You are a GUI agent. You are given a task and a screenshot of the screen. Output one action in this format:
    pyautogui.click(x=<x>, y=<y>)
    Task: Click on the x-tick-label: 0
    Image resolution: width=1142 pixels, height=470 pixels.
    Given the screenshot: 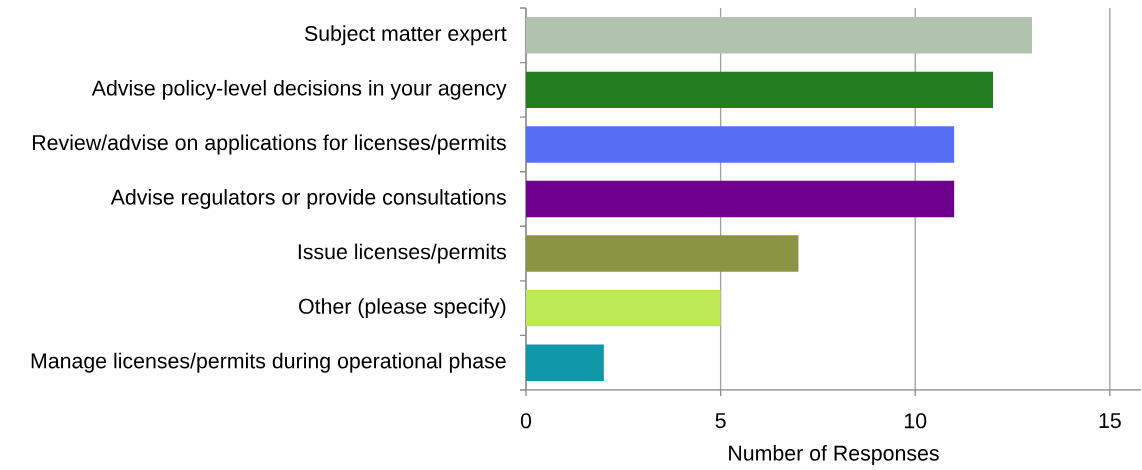 What is the action you would take?
    pyautogui.click(x=526, y=421)
    